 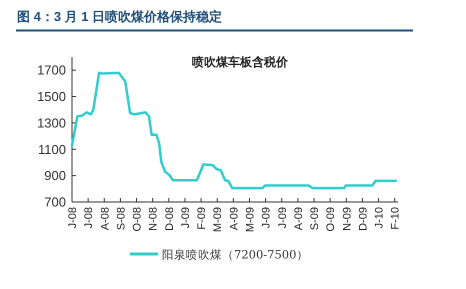 What do you see at coordinates (105, 218) in the screenshot?
I see `x-tick-label: A-08` at bounding box center [105, 218].